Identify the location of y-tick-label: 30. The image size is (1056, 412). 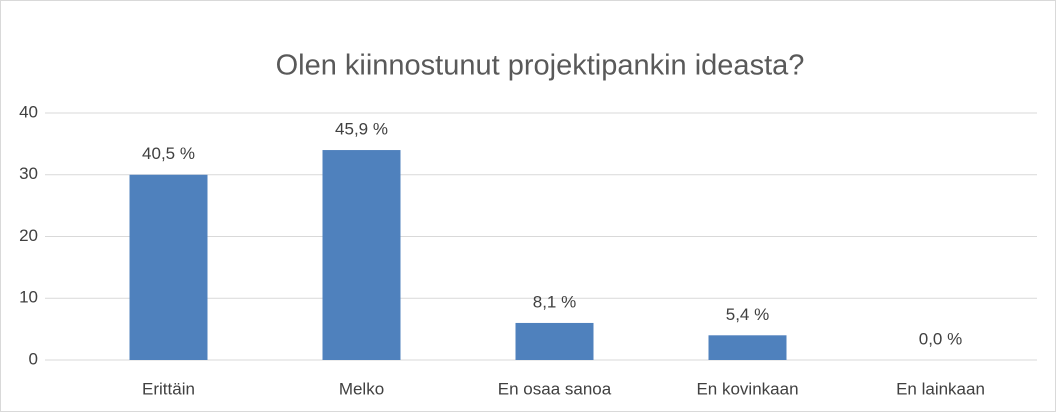
(28, 173).